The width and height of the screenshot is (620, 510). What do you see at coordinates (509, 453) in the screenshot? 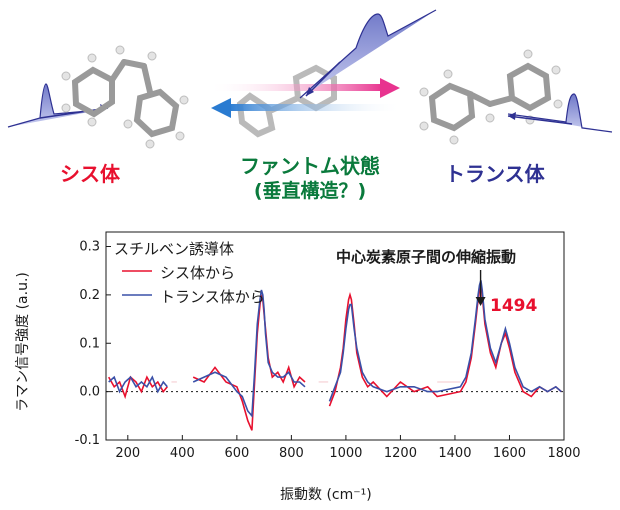
I see `x-tick-label: 1600` at bounding box center [509, 453].